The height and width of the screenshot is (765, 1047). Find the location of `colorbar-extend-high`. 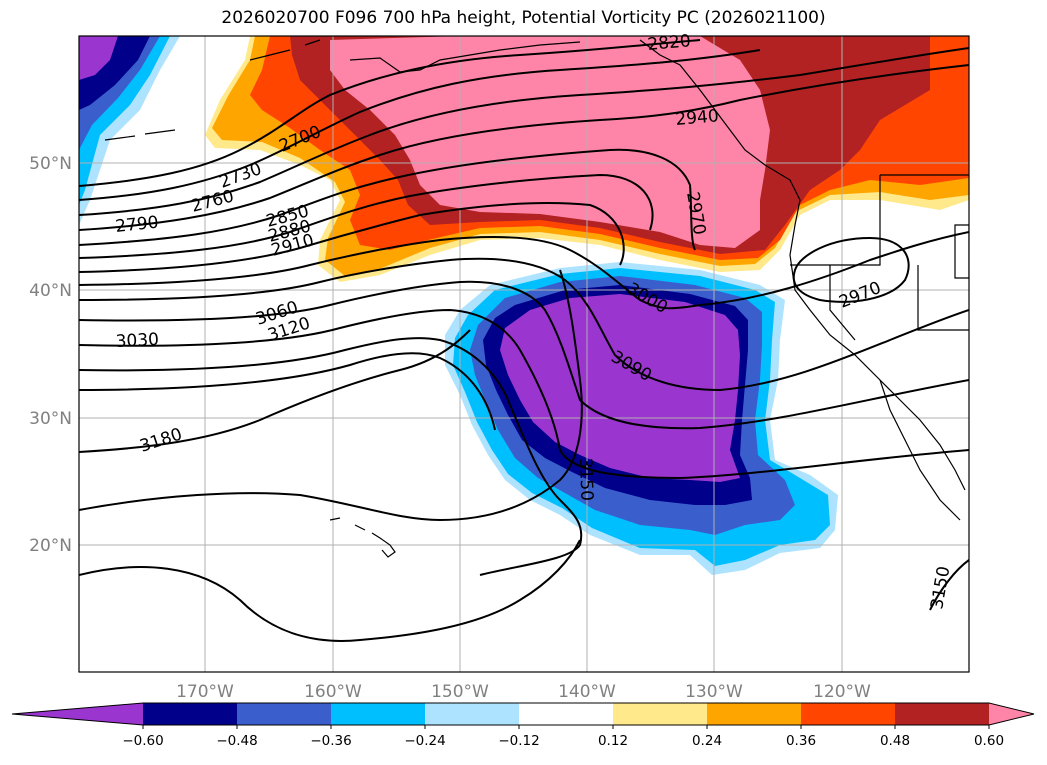

colorbar-extend-high is located at coordinates (1011, 714).